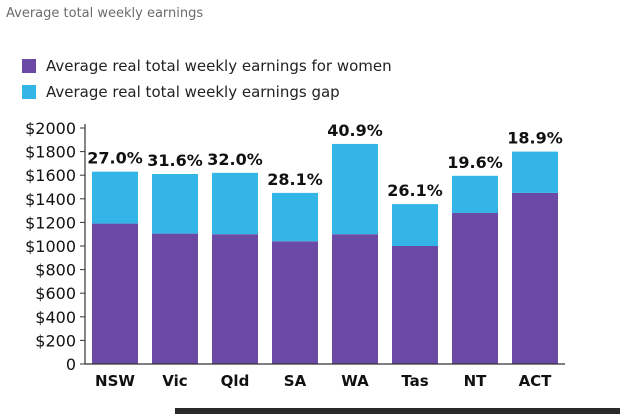 The height and width of the screenshot is (414, 620). Describe the element at coordinates (235, 159) in the screenshot. I see `bar-data-label: 32.0%` at that location.